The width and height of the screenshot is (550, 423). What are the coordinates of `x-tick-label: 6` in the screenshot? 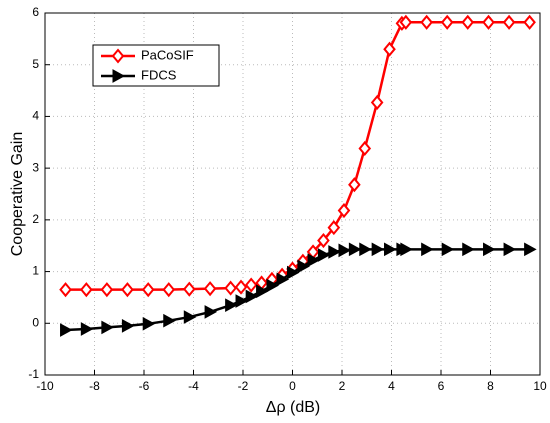 It's located at (441, 386).